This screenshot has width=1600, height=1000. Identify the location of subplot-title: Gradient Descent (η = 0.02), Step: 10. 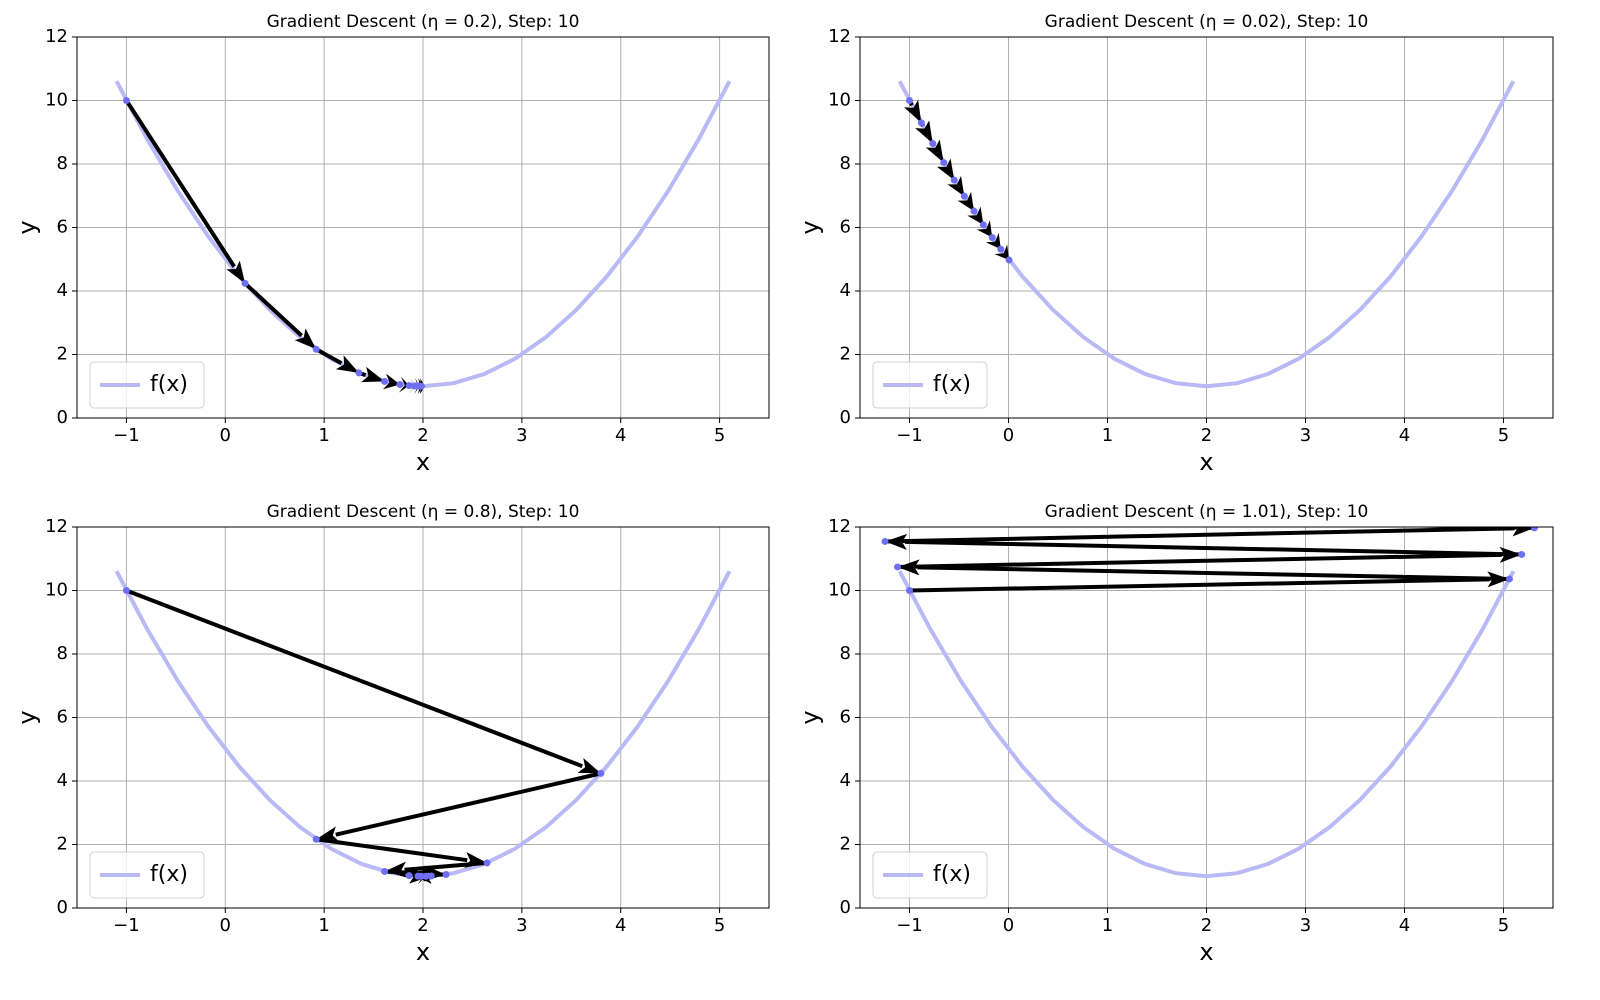
(1207, 22).